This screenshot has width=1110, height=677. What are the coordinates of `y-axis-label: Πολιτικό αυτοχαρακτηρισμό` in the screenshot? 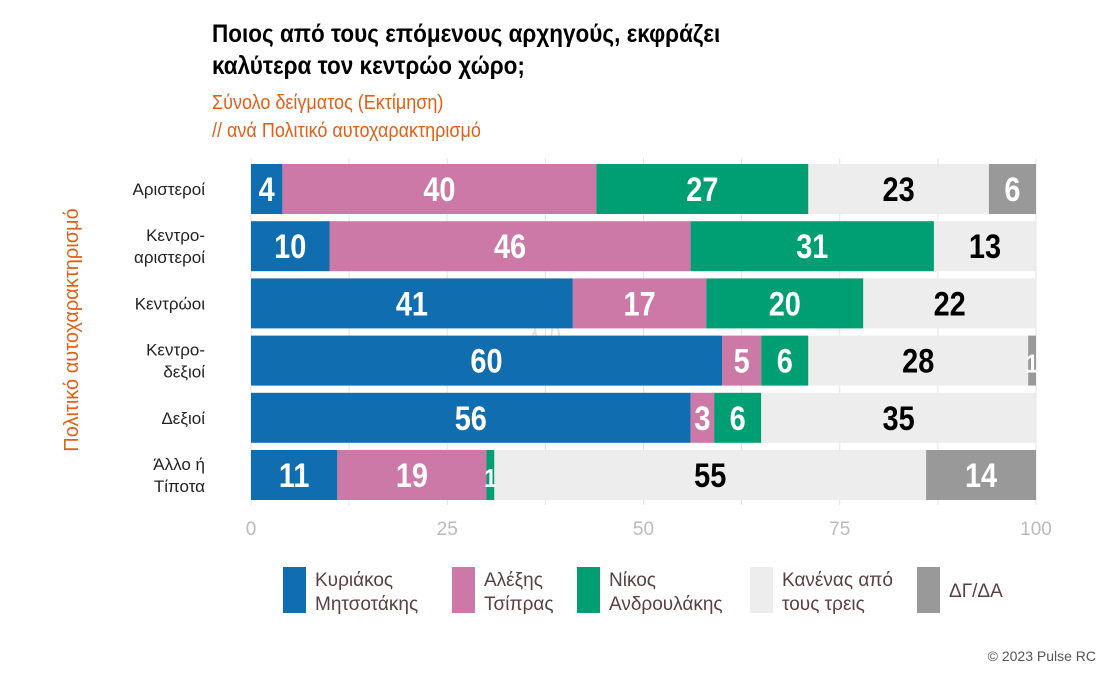 It's located at (72, 329).